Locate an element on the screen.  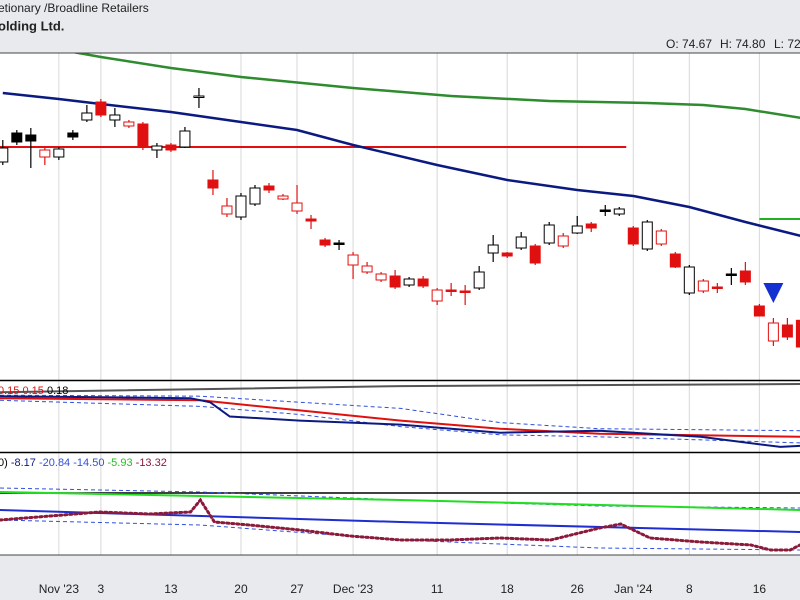
x-tick-label: Nov '23 is located at coordinates (59, 589).